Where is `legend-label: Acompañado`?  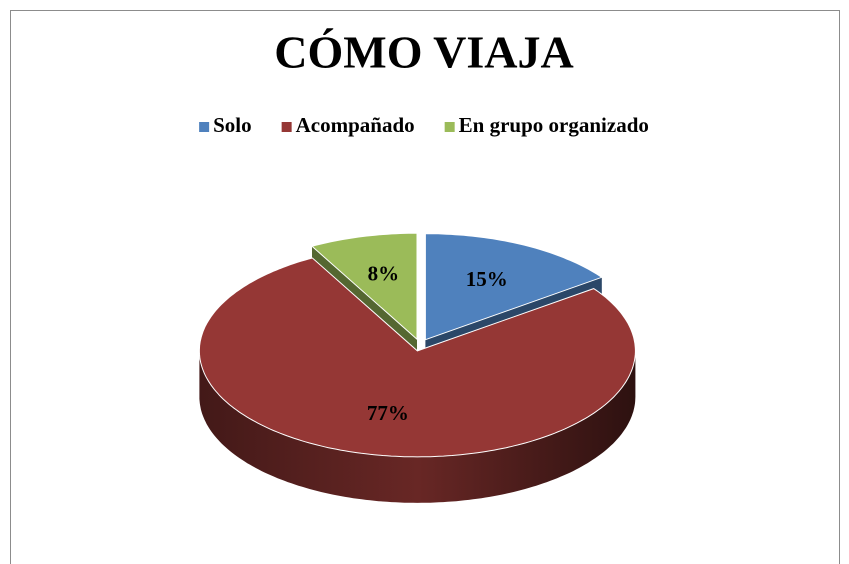
legend-label: Acompañado is located at coordinates (355, 125).